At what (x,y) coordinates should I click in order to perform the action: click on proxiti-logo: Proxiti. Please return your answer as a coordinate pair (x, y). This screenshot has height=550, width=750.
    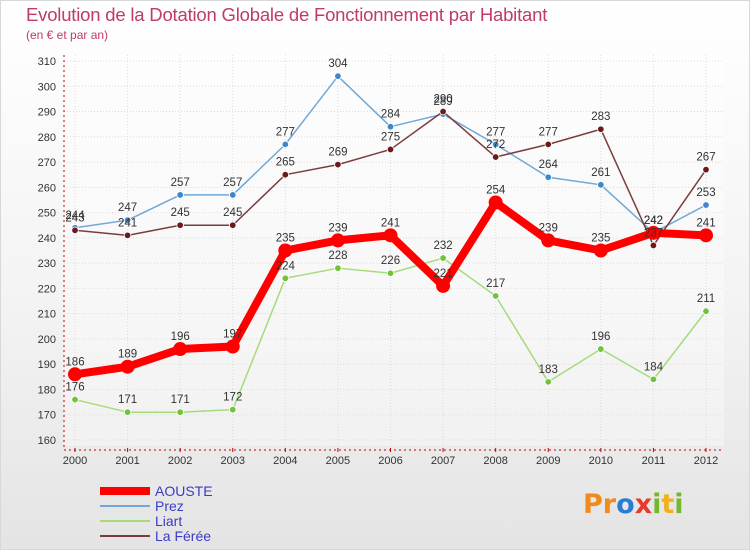
    Looking at the image, I should click on (633, 504).